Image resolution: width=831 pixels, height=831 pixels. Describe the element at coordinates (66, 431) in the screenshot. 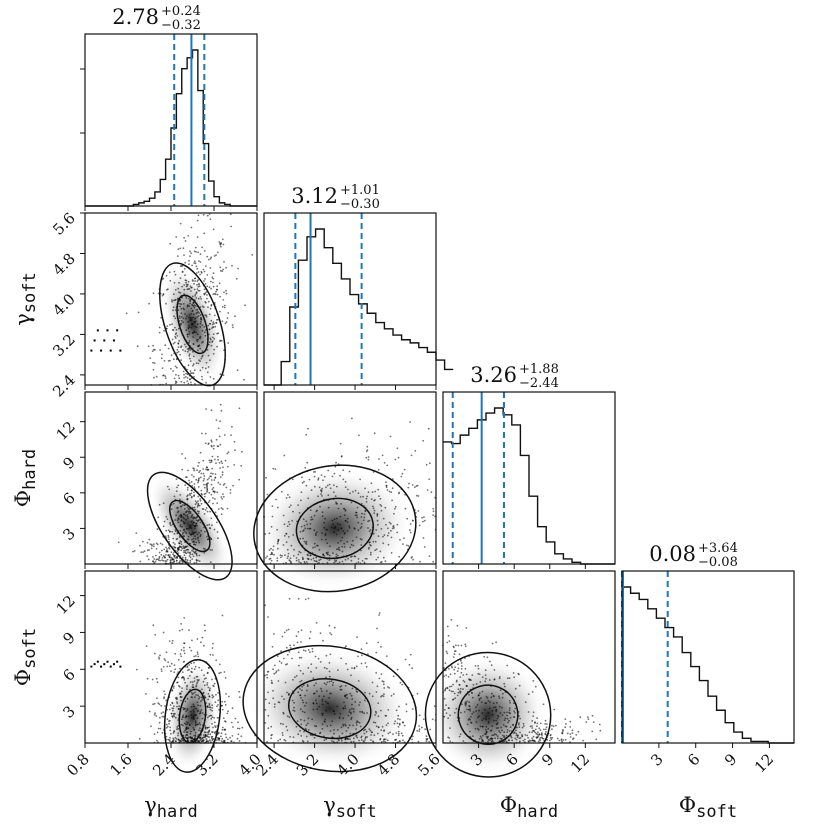

I see `y-tick-label: 12` at that location.